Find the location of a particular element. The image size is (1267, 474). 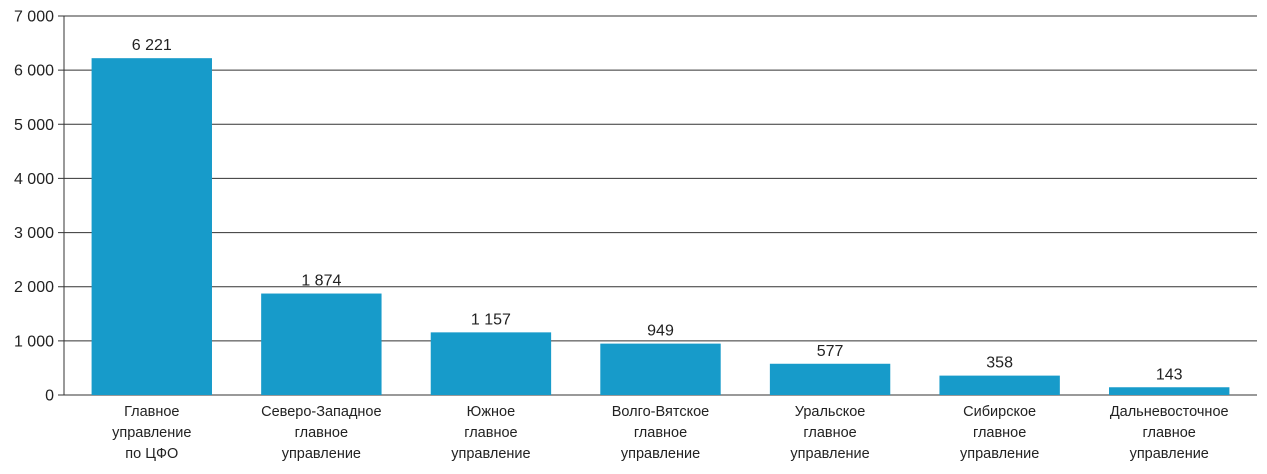

data-label: 1 157 is located at coordinates (491, 319).